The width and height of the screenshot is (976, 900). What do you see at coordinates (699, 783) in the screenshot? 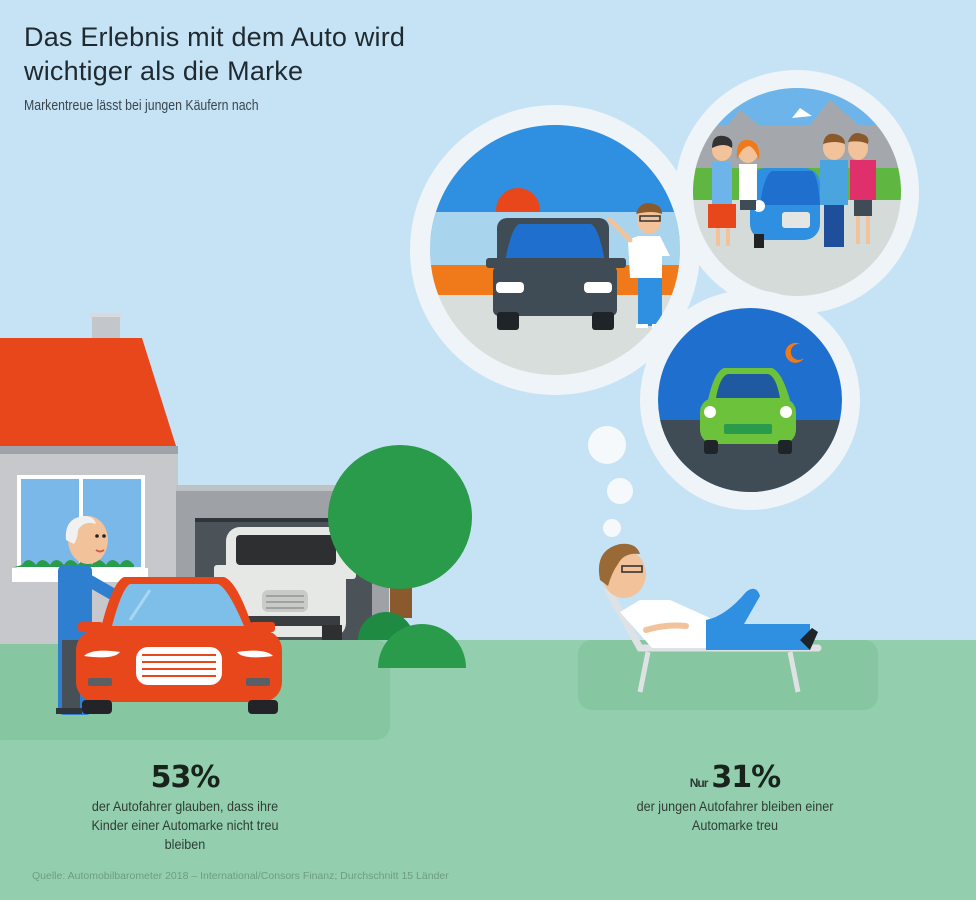
I see `stat-prefix: Nur` at bounding box center [699, 783].